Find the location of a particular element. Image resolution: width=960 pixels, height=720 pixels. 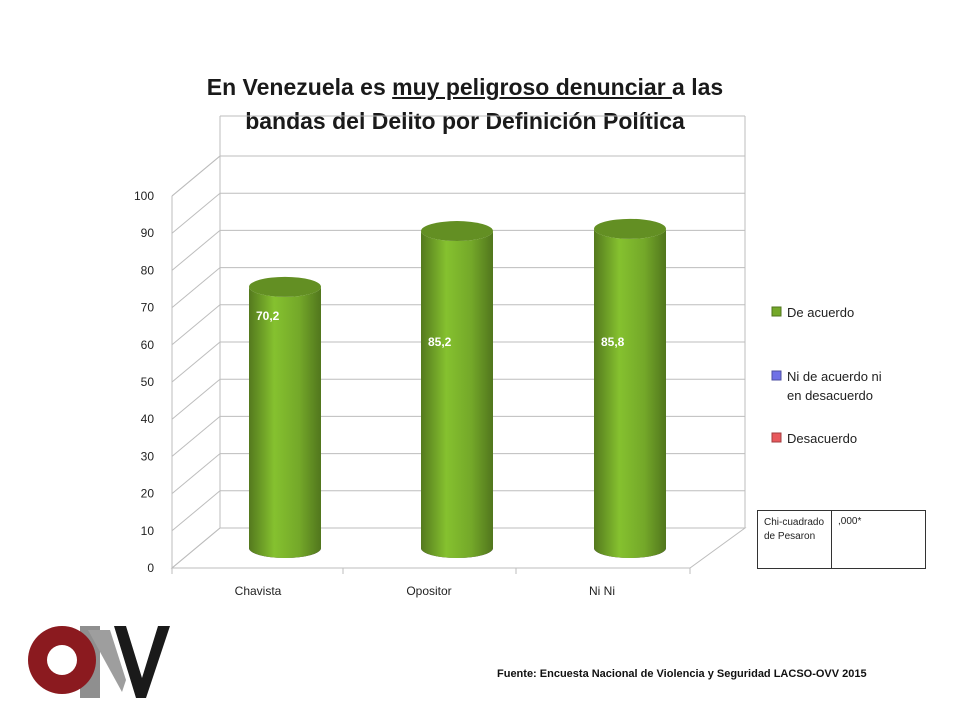

stats-table: Chi-cuadrado de Pesaron ,000* is located at coordinates (841, 539).